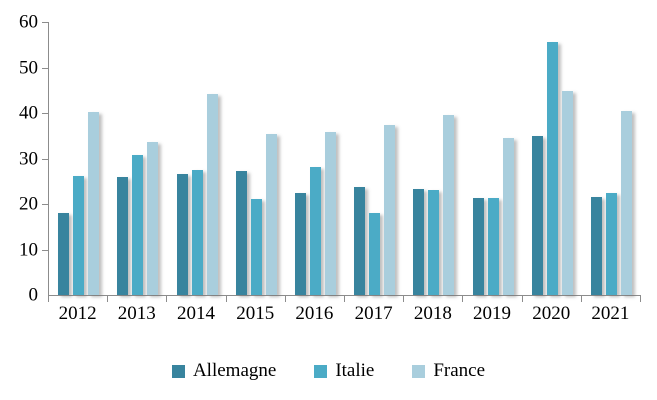  I want to click on bar-allemagne-2021, so click(596, 245).